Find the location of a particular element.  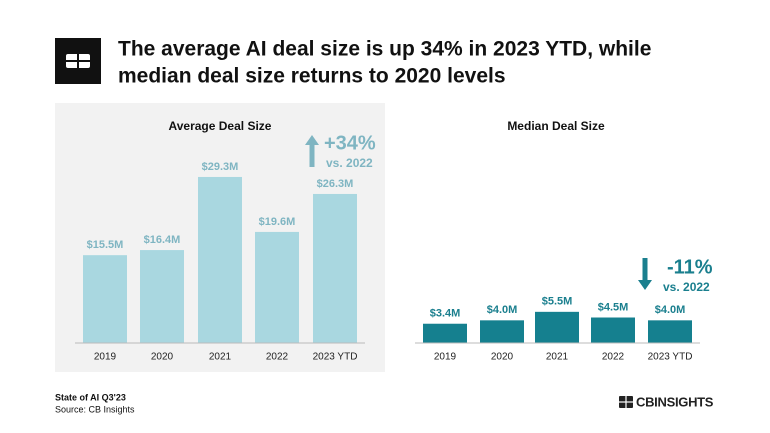

change-label: +34% is located at coordinates (350, 143).